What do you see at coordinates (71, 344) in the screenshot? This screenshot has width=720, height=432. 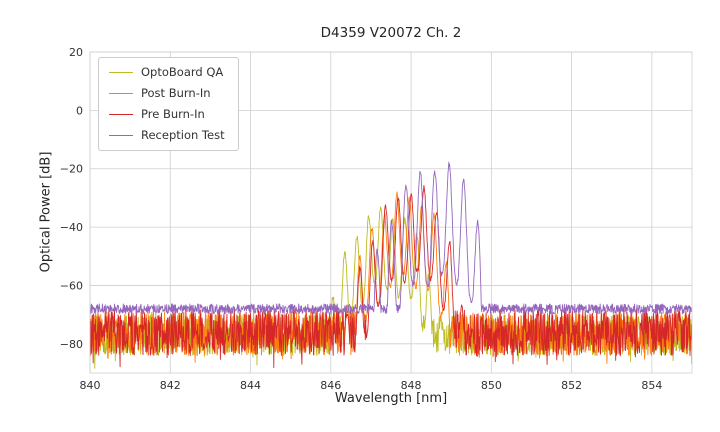 I see `y-tick-label: −80` at bounding box center [71, 344].